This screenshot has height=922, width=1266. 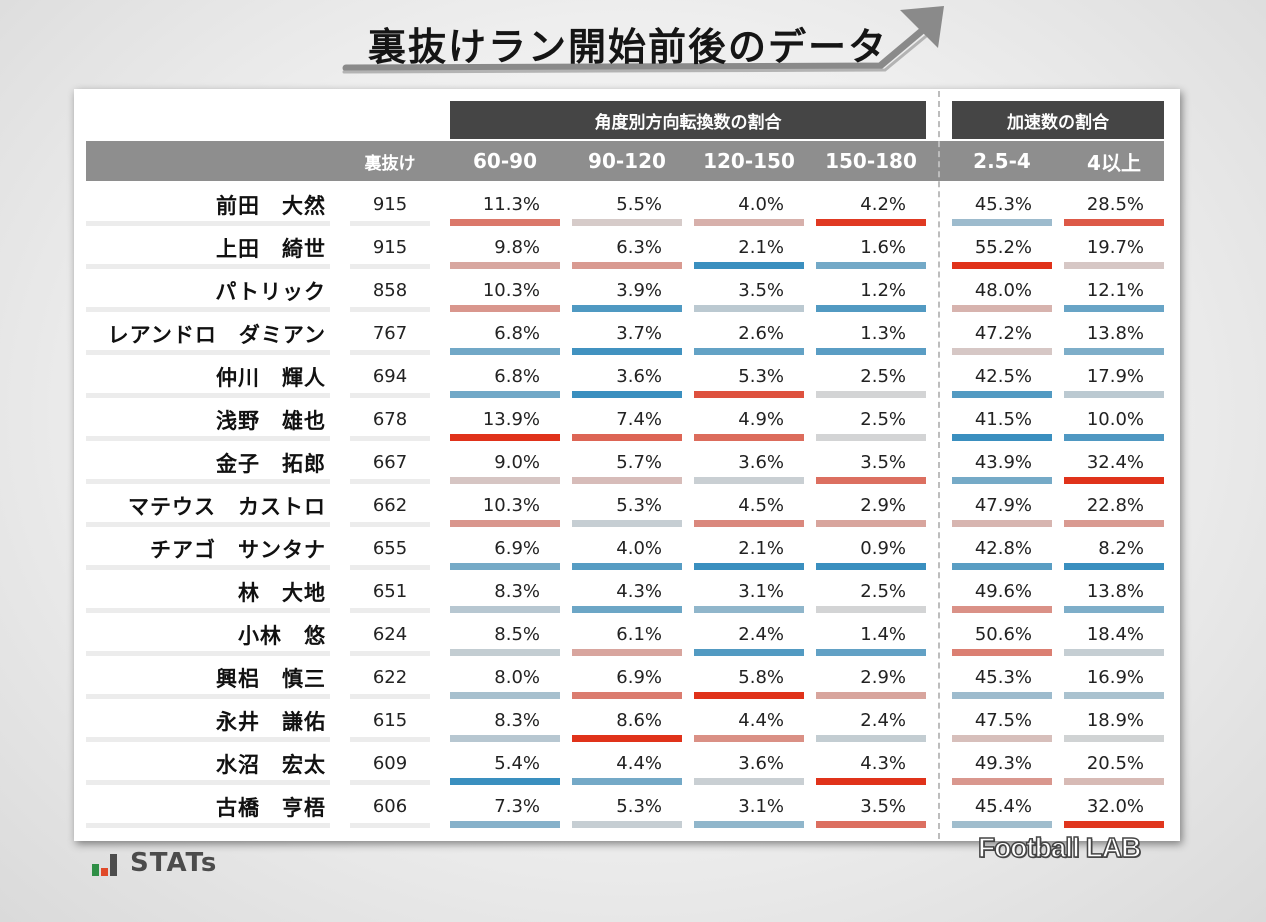 I want to click on value-label: 18.4%, so click(x=1115, y=634).